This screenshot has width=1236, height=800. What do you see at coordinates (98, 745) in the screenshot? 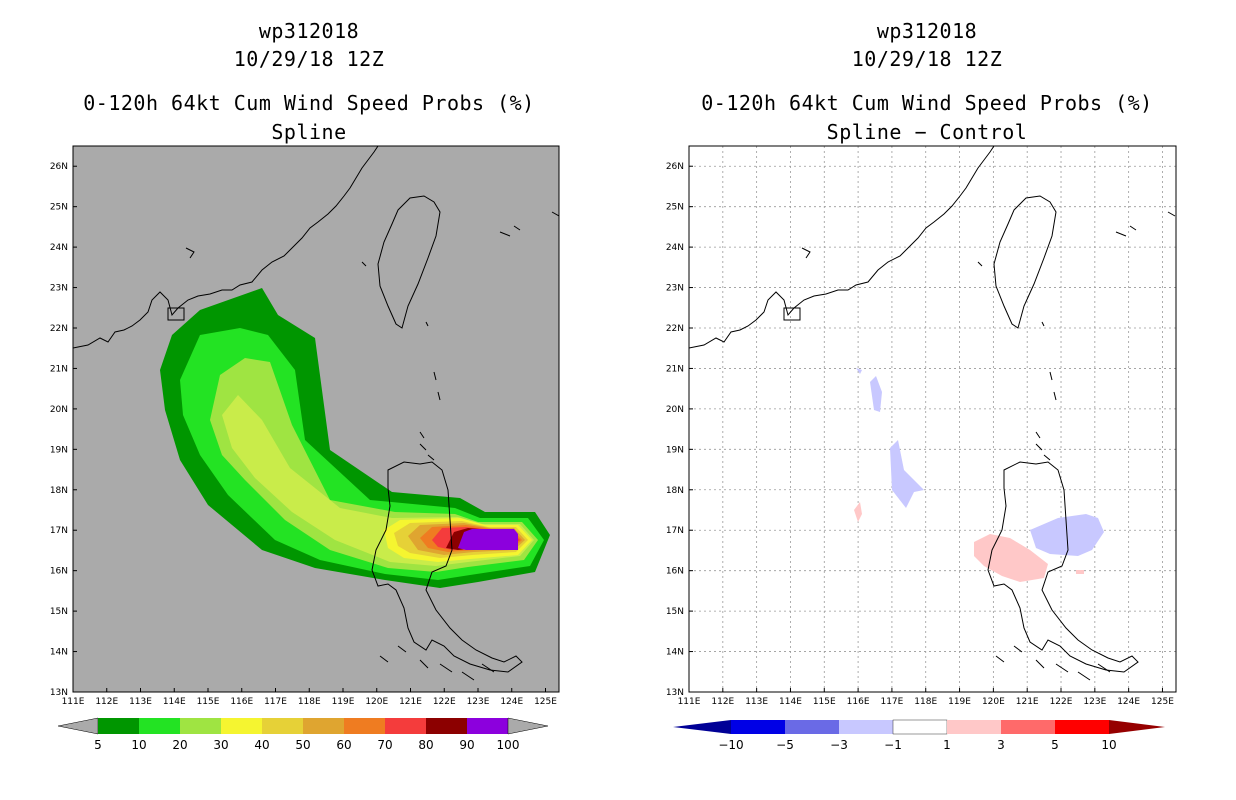
I see `colorbar-label: 5` at bounding box center [98, 745].